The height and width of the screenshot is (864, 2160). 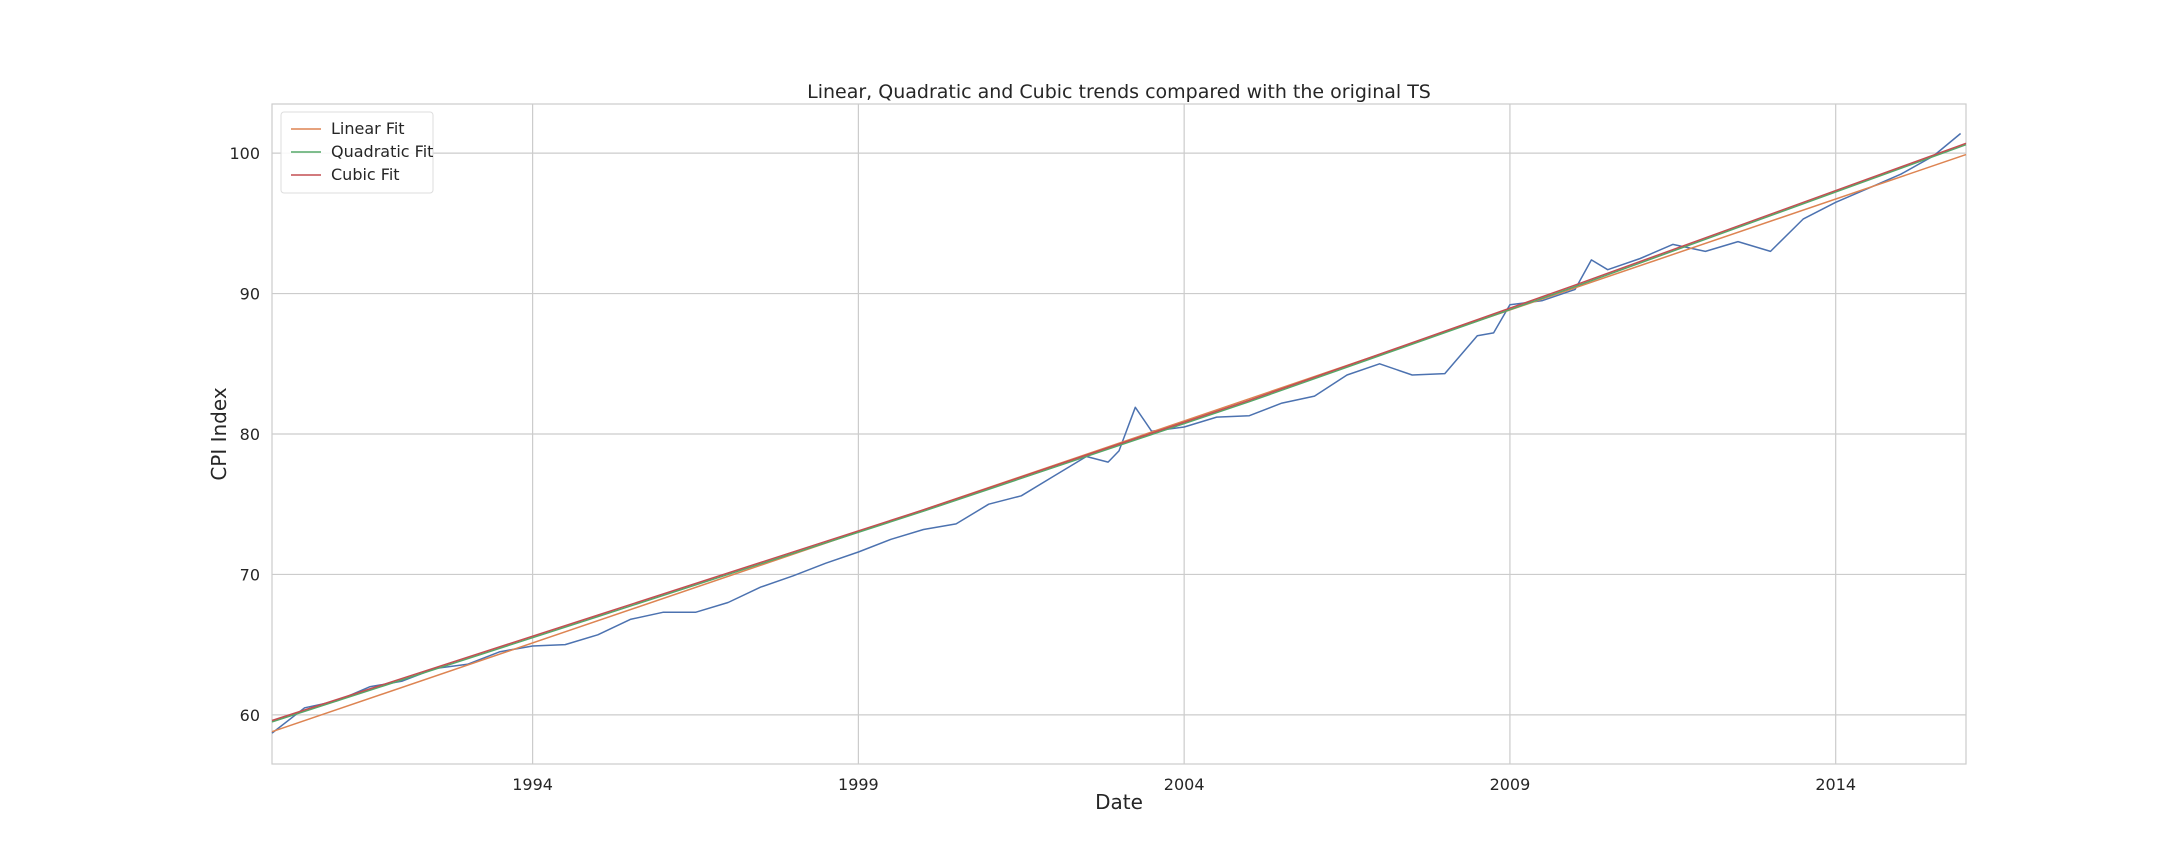 What do you see at coordinates (368, 128) in the screenshot?
I see `legend-label-linear: Linear Fit` at bounding box center [368, 128].